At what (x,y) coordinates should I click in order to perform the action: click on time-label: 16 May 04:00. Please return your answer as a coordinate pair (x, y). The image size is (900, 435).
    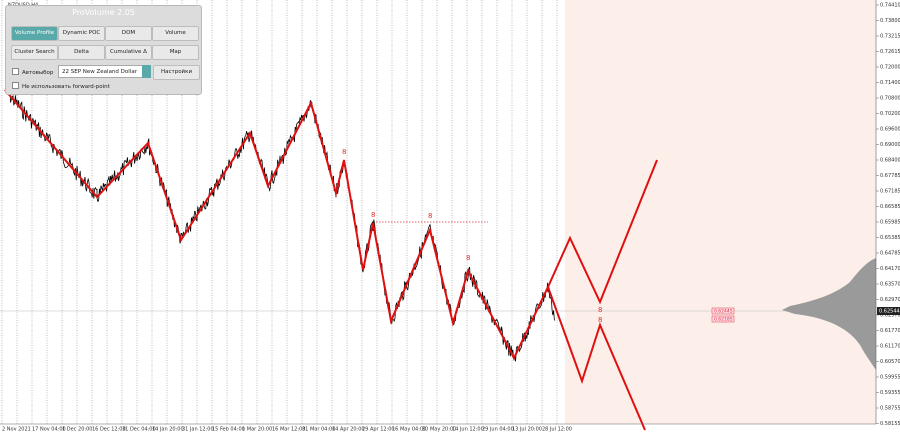
    Looking at the image, I should click on (409, 430).